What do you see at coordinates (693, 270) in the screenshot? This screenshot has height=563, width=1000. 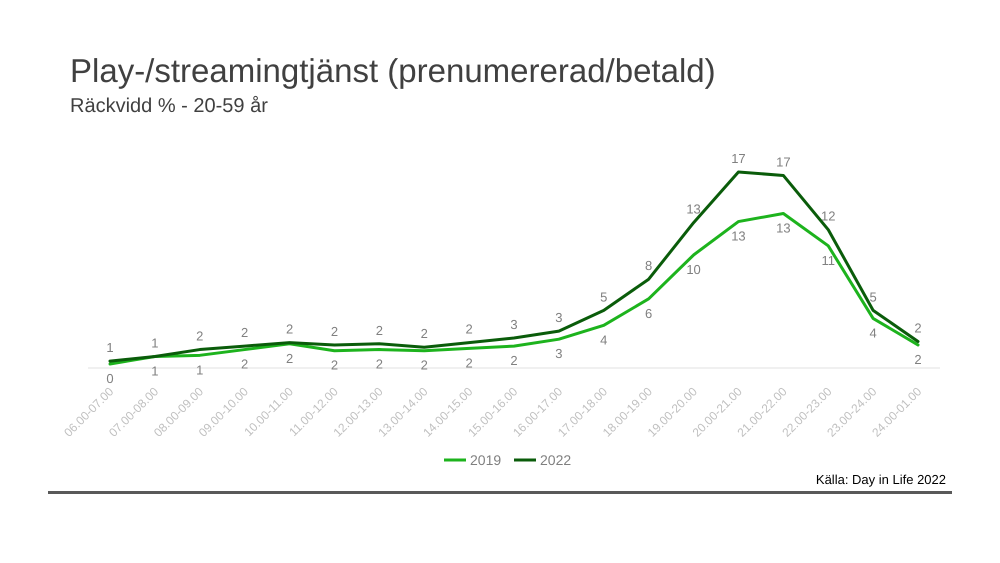 I see `data-label: 10` at bounding box center [693, 270].